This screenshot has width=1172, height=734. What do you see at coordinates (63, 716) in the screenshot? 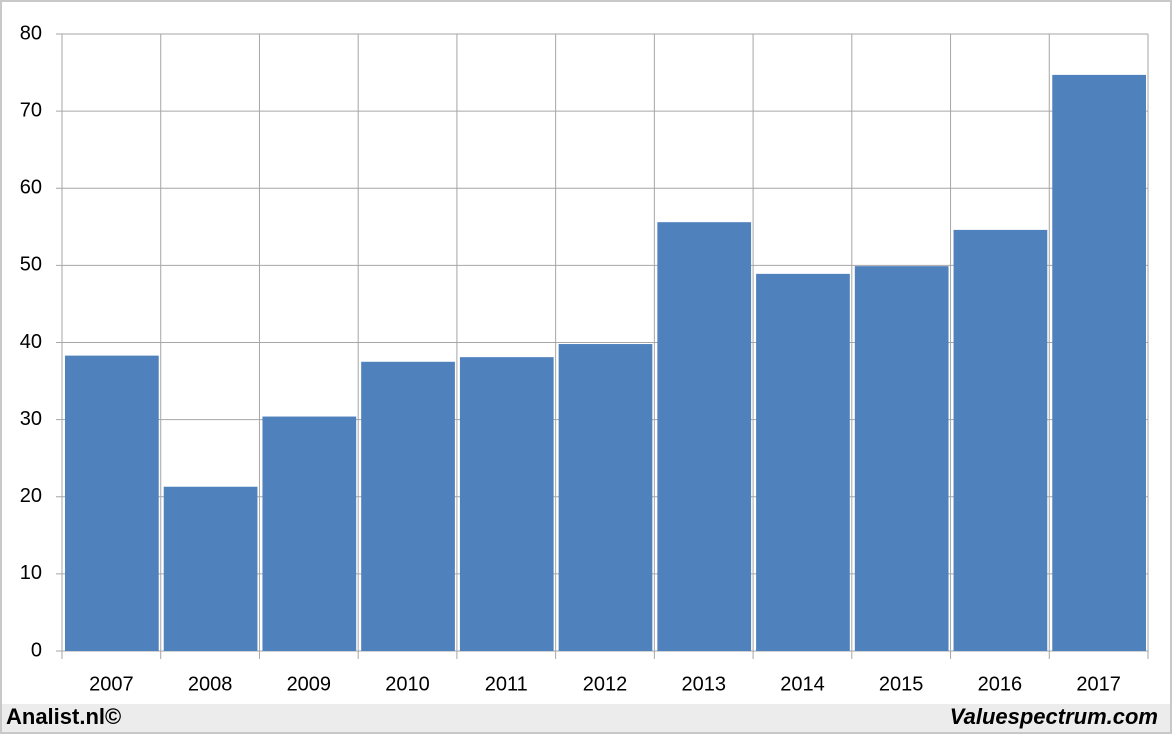
I see `footer-left: Analist.nl©` at bounding box center [63, 716].